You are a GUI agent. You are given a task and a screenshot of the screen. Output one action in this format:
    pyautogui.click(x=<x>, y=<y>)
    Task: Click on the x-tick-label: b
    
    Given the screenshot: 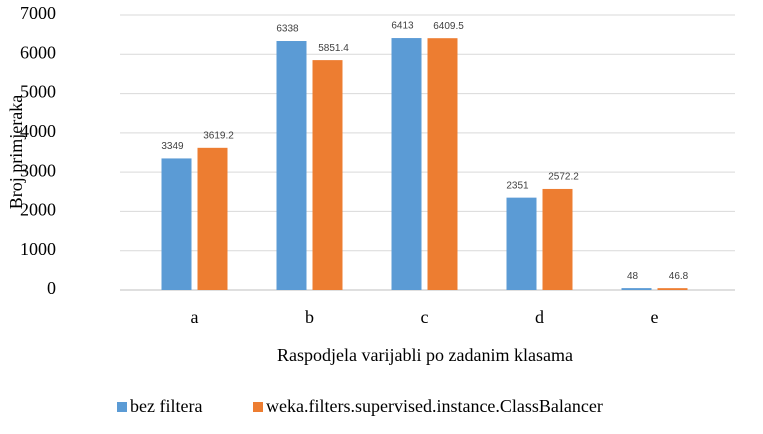 What is the action you would take?
    pyautogui.click(x=309, y=317)
    